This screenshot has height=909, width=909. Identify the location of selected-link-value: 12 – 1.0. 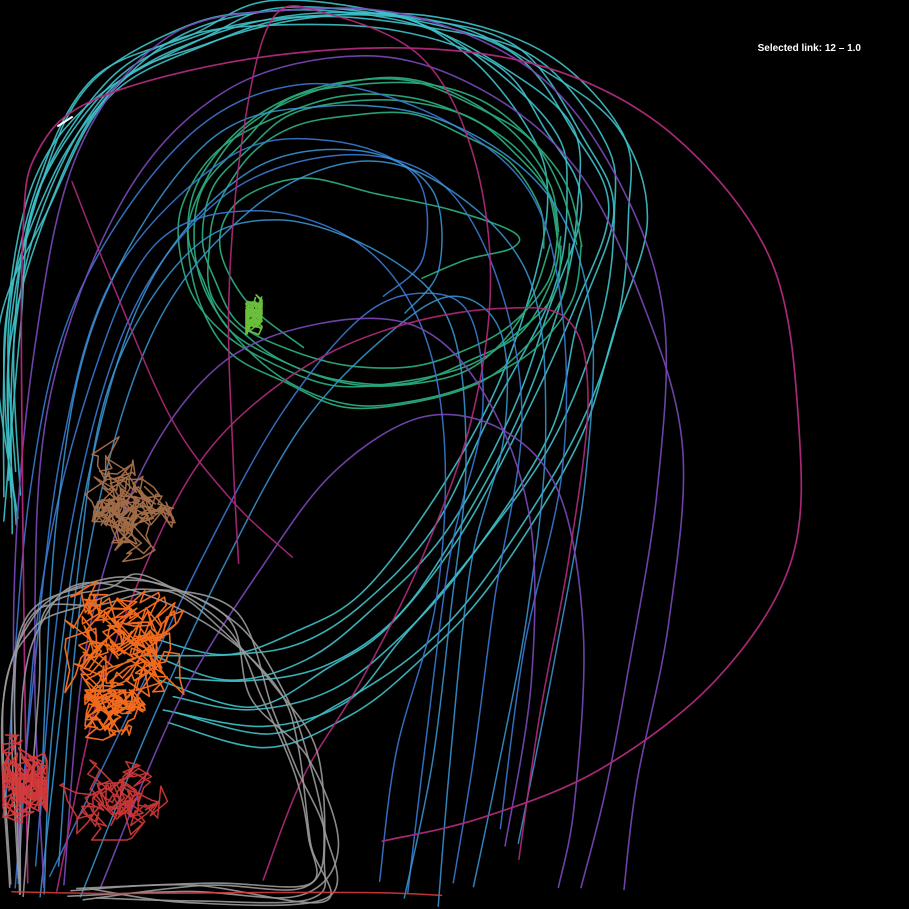
(842, 48).